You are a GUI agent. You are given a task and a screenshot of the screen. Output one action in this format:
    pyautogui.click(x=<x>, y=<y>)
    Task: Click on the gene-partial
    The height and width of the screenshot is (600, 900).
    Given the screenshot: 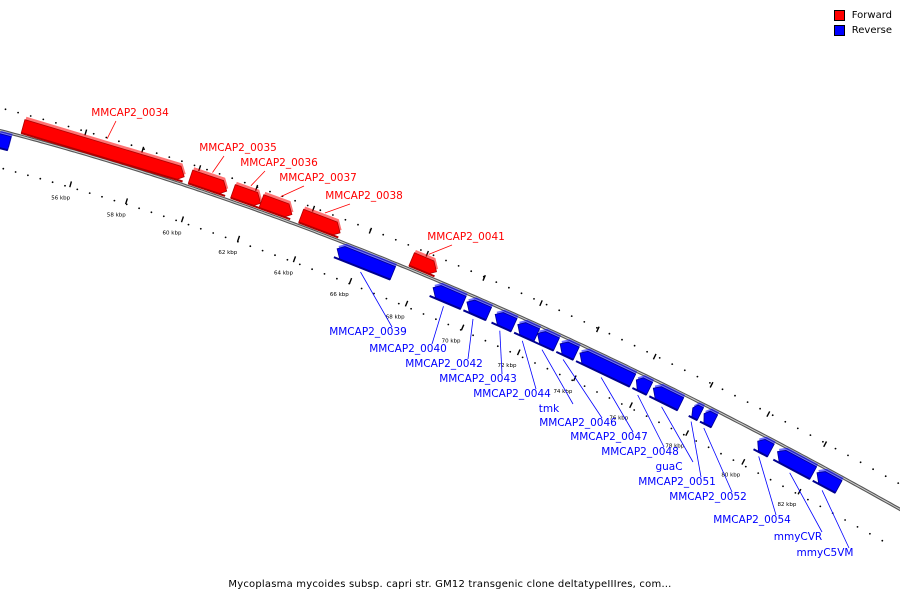 What is the action you would take?
    pyautogui.click(x=6, y=141)
    